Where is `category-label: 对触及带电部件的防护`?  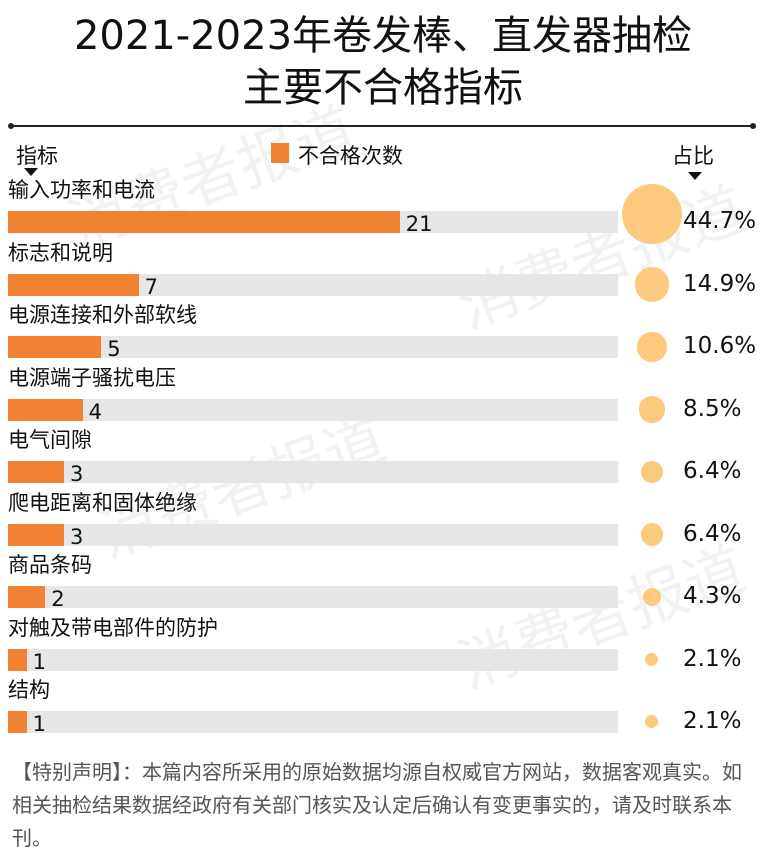
category-label: 对触及带电部件的防护 is located at coordinates (113, 627).